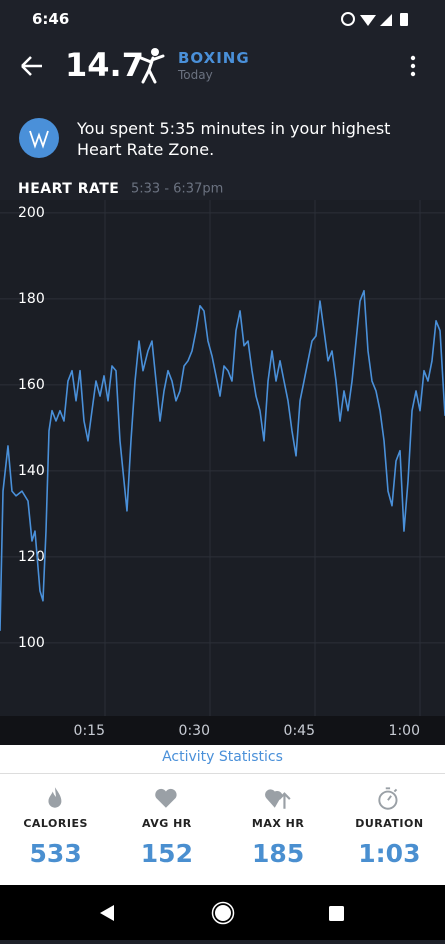  I want to click on nav-home-ring, so click(223, 913).